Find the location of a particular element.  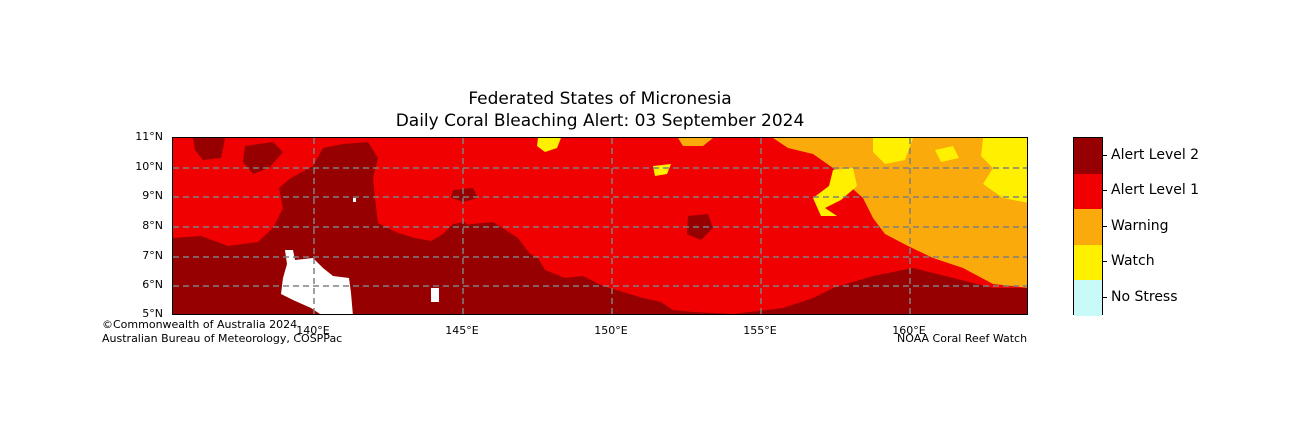

warning-patch-north is located at coordinates (695, 142).